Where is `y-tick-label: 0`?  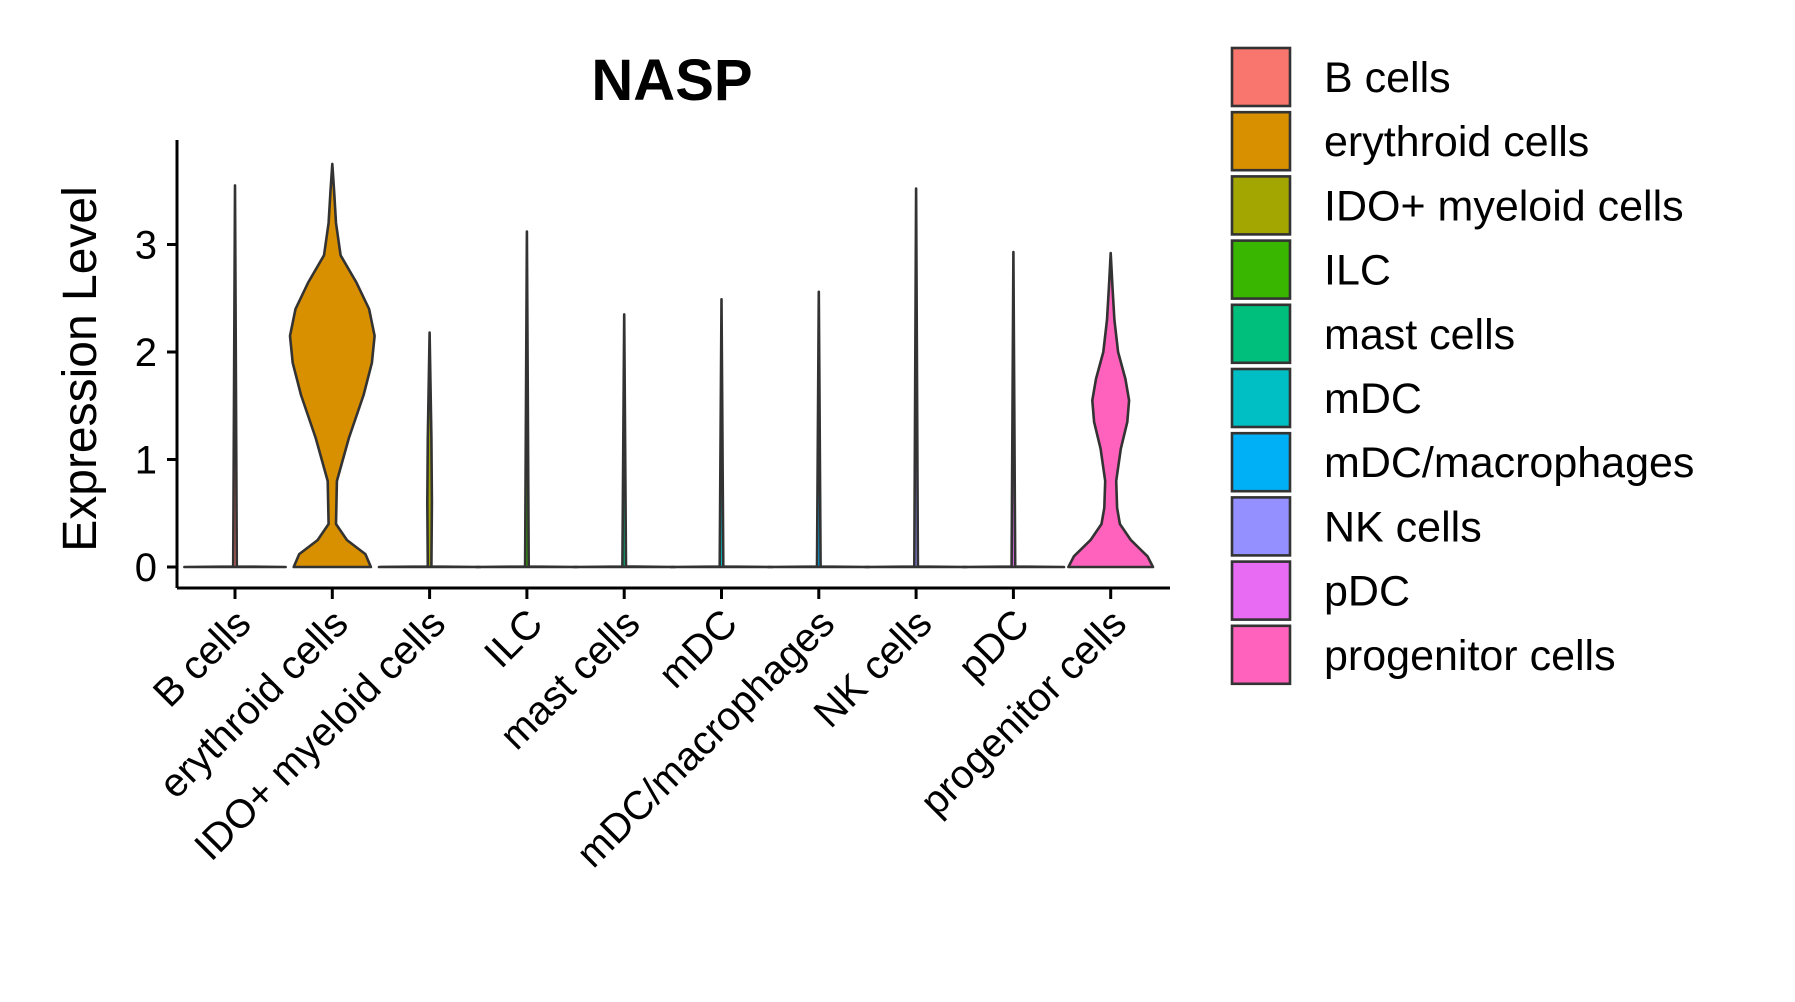
y-tick-label: 0 is located at coordinates (146, 568).